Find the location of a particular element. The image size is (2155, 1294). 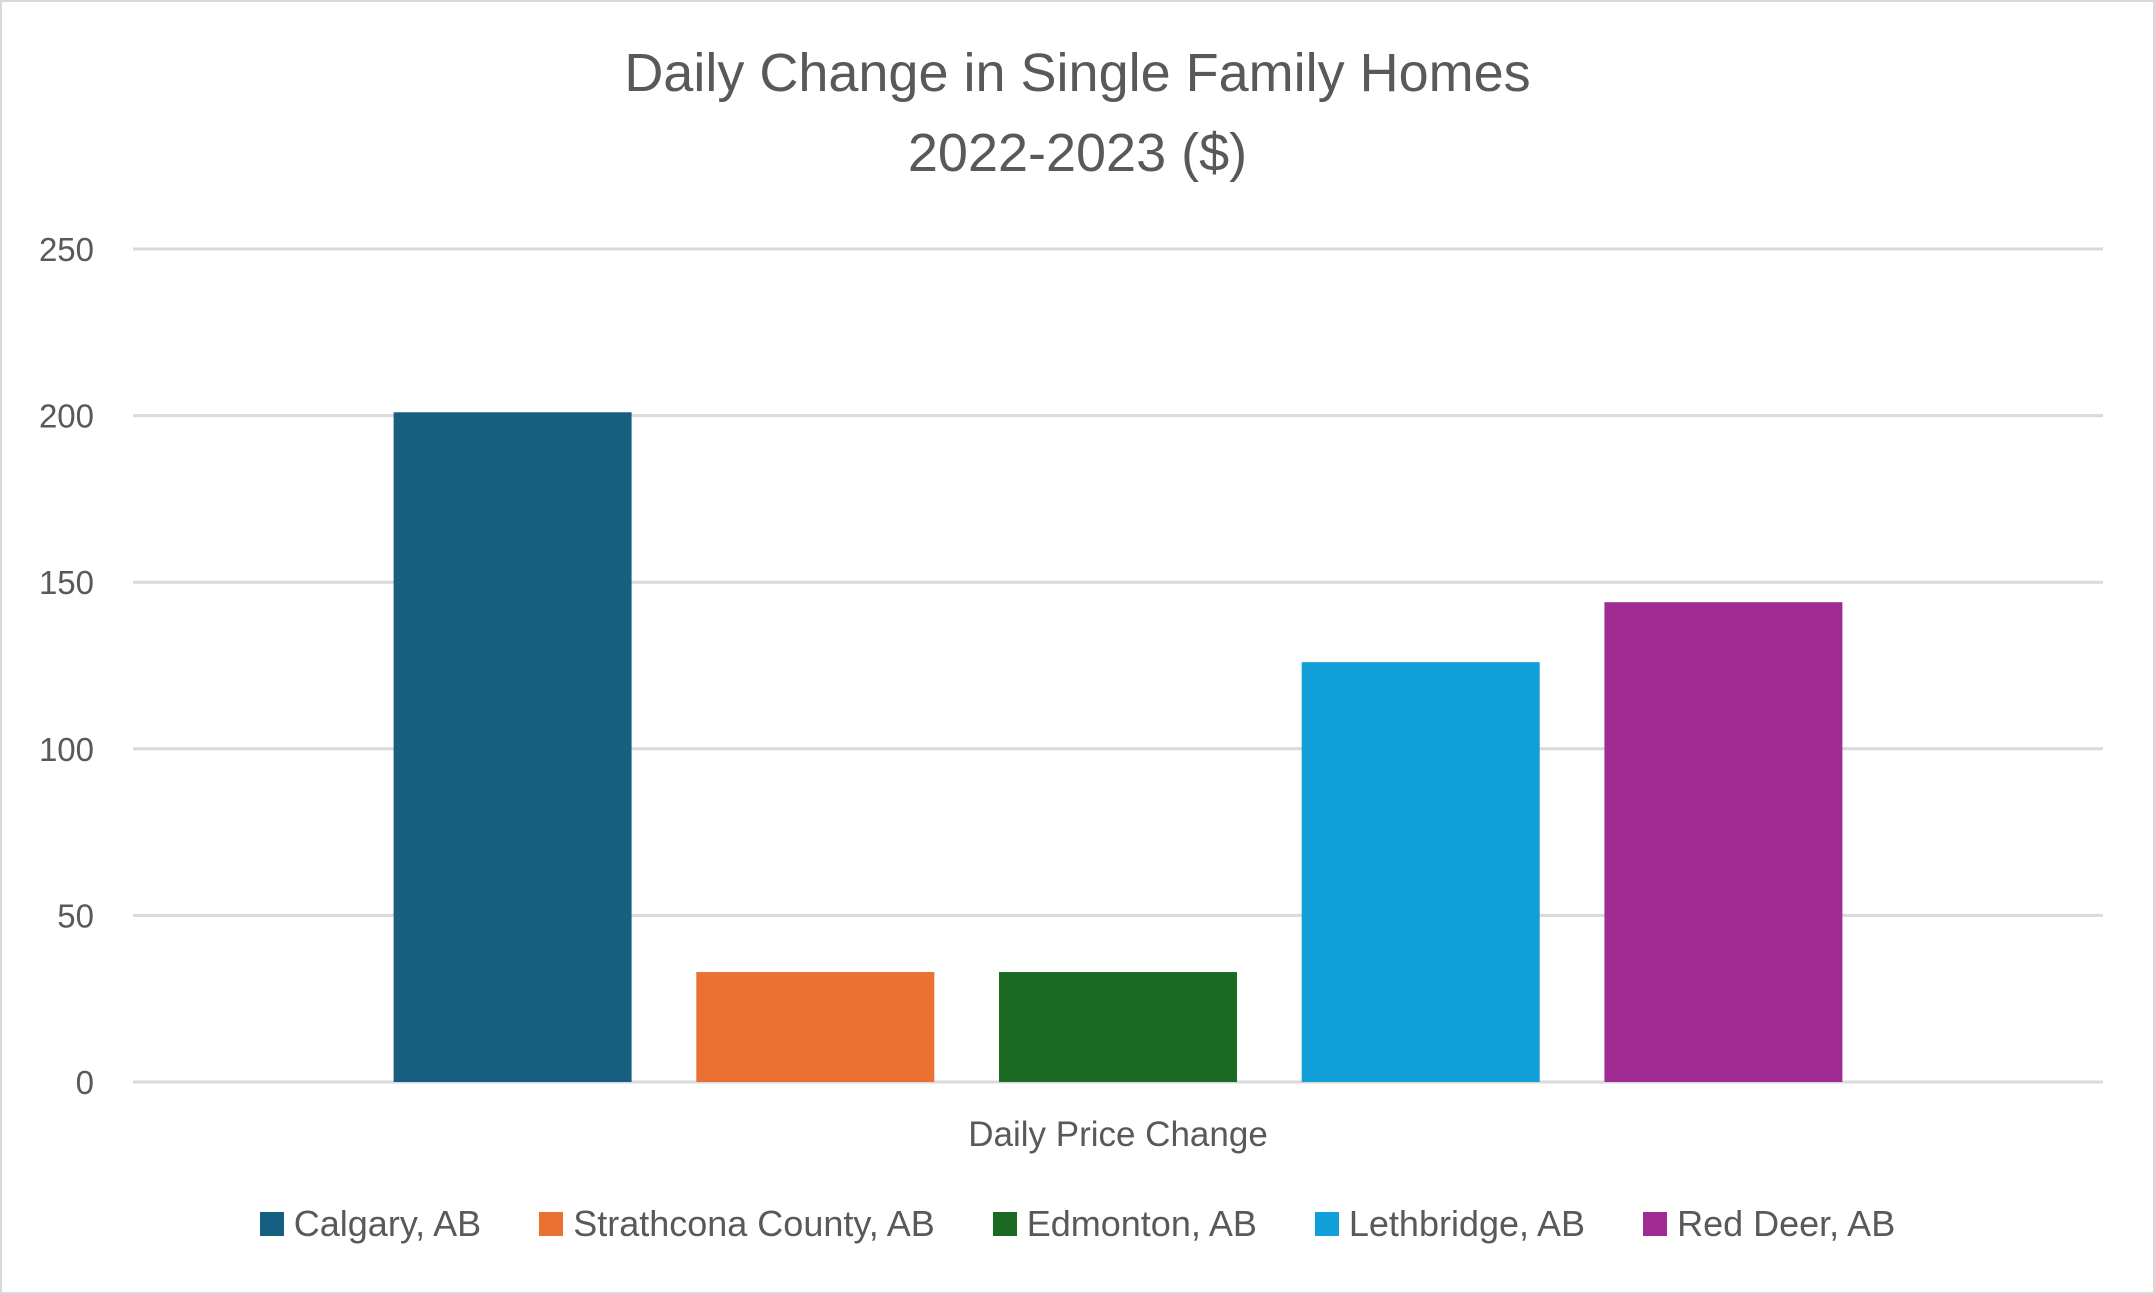

legend-item: Calgary, AB is located at coordinates (370, 1224).